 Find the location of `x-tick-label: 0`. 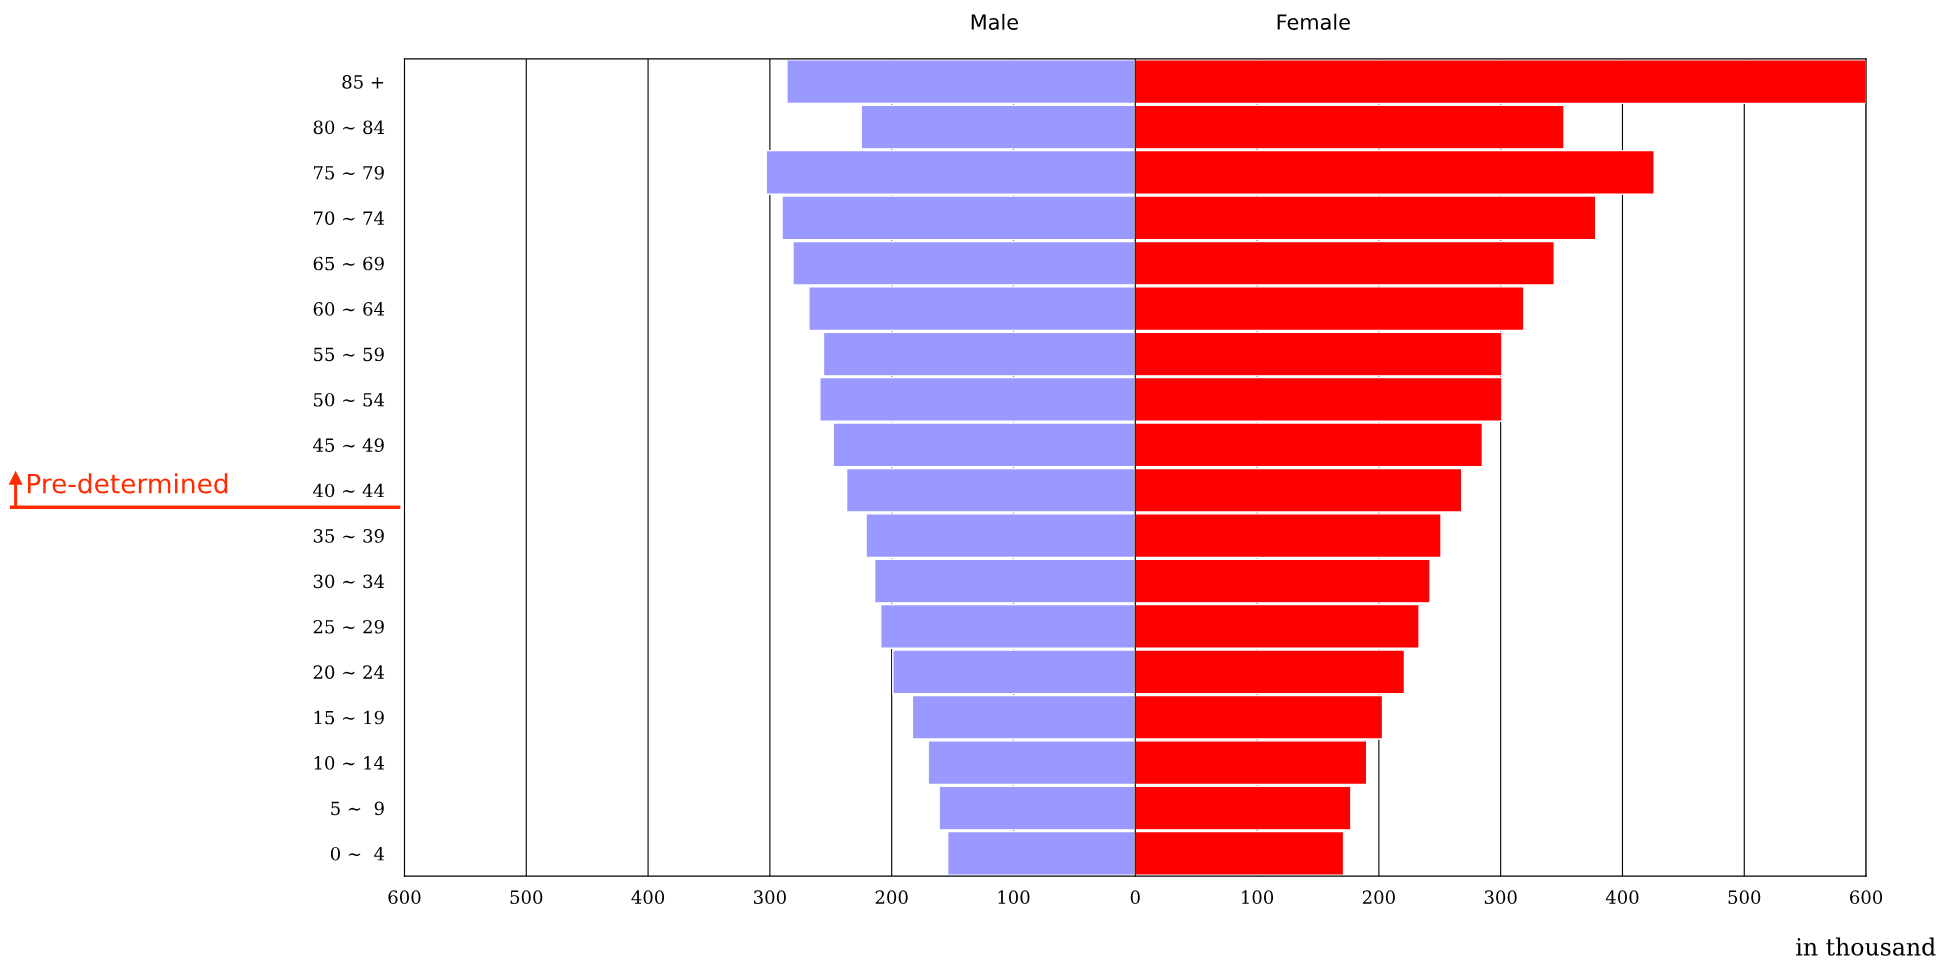

x-tick-label: 0 is located at coordinates (1135, 897).